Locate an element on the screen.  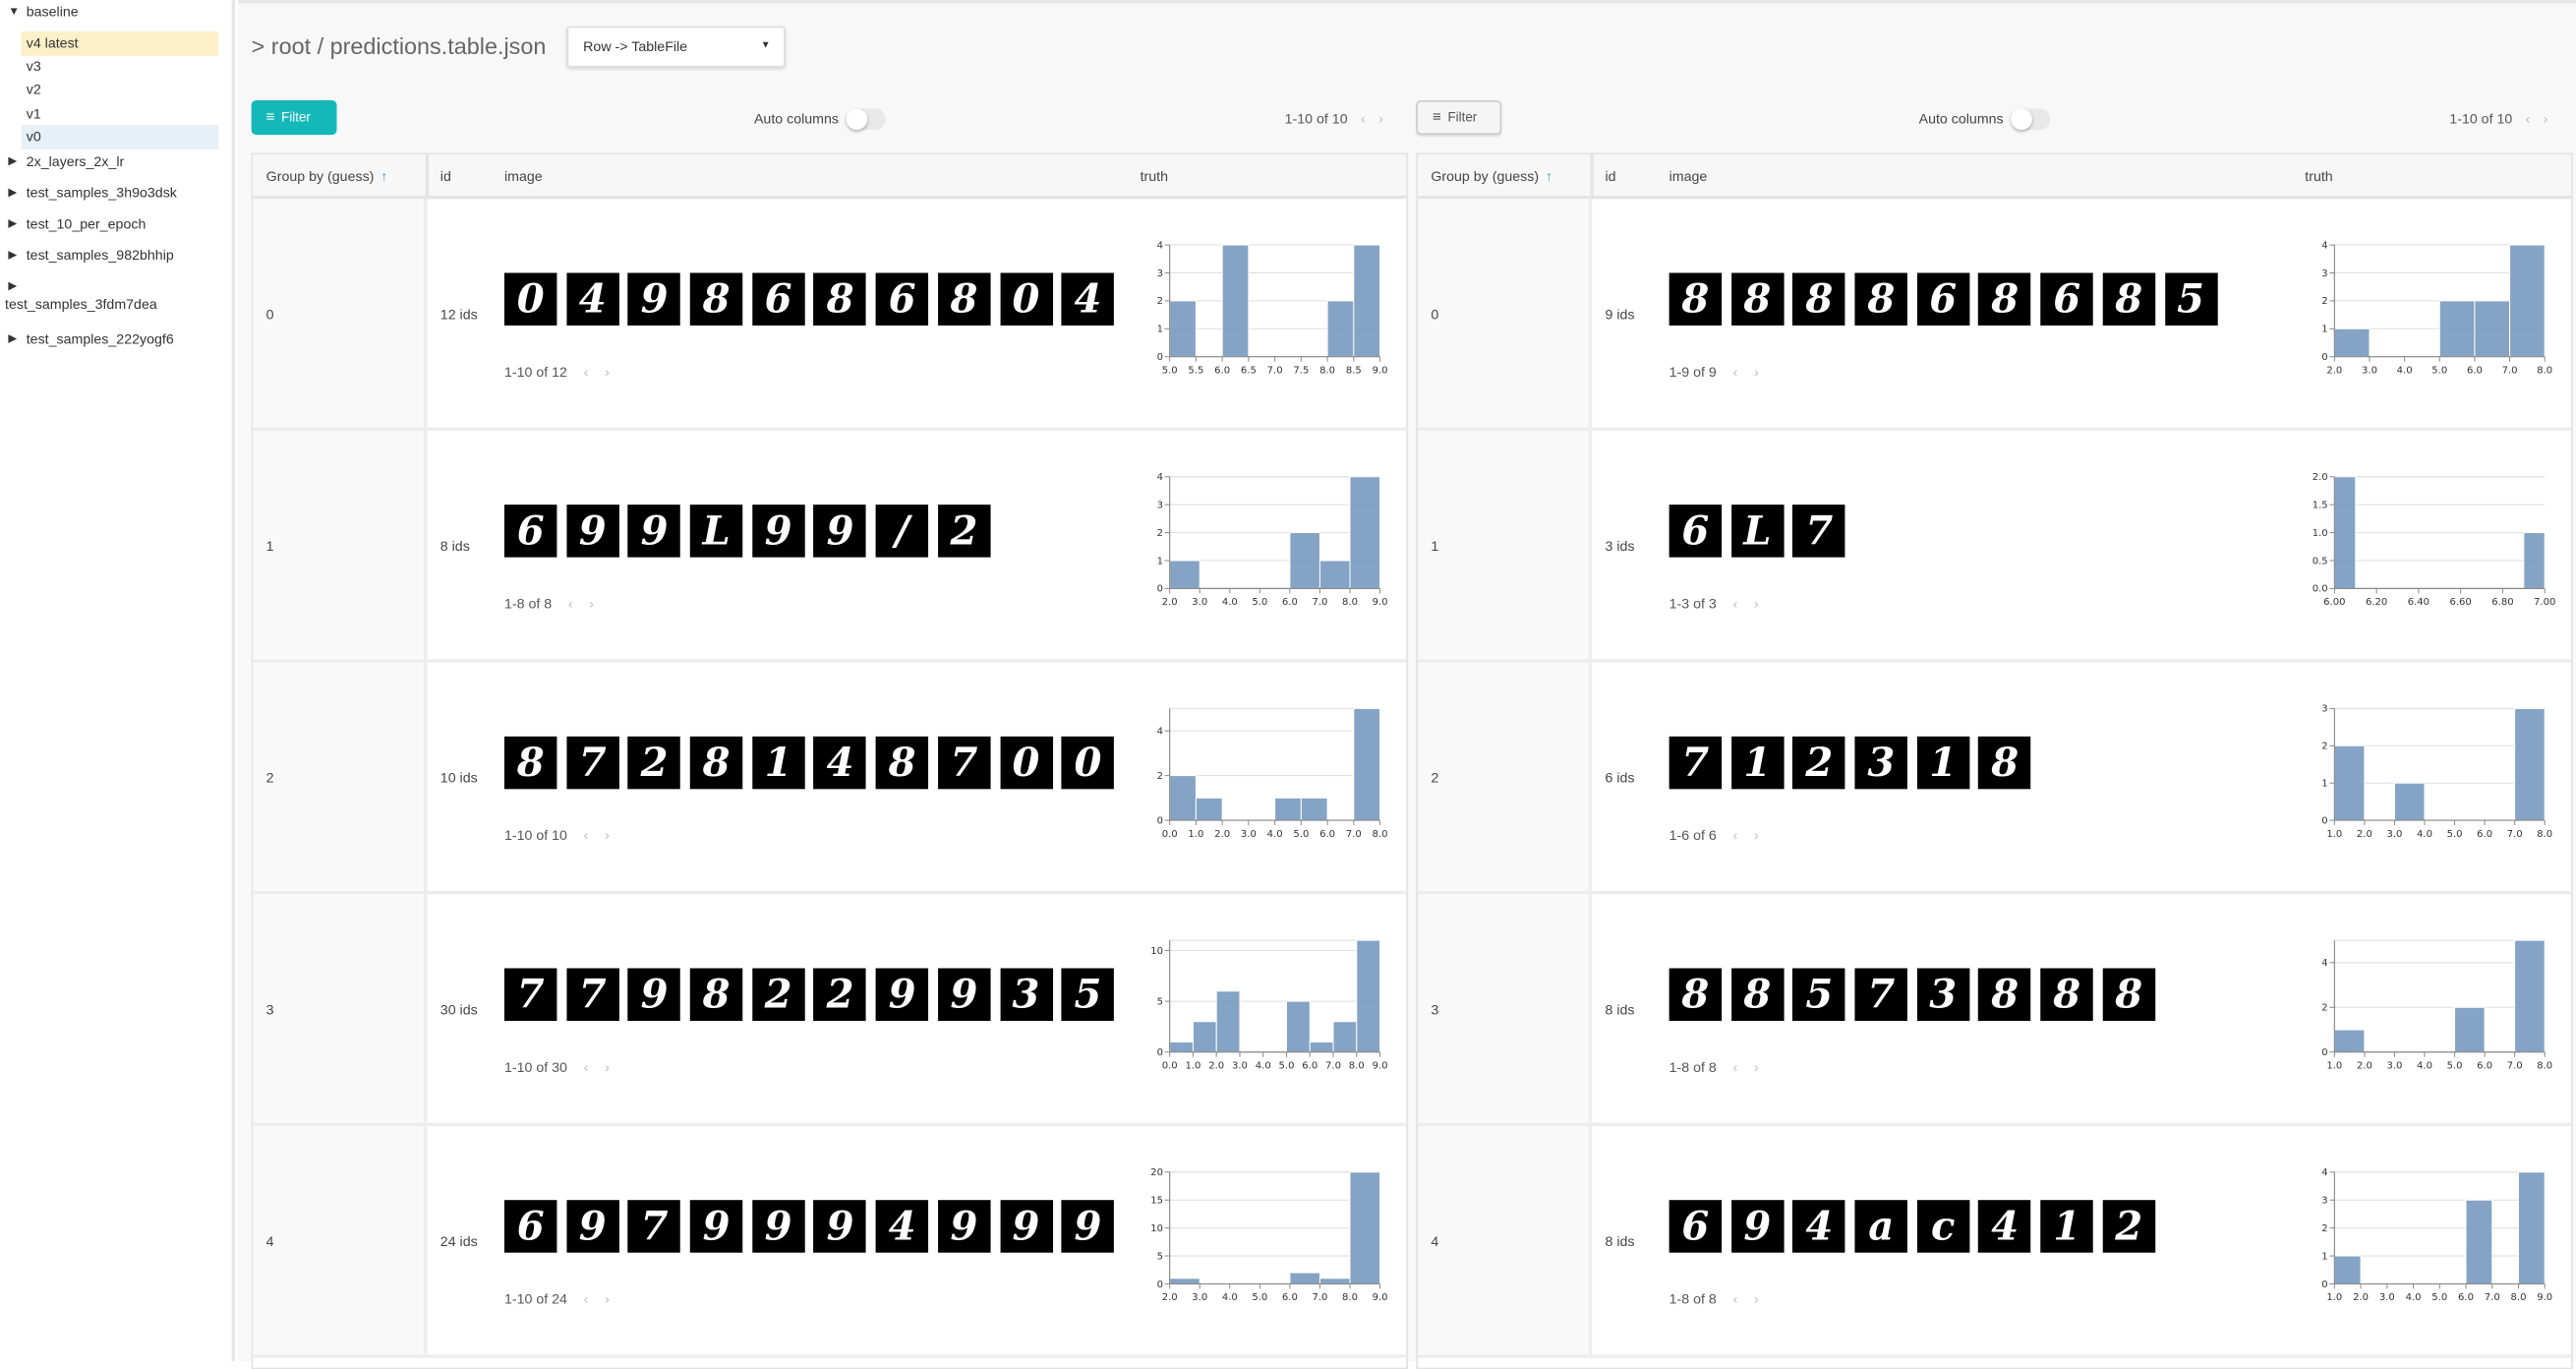
digit-thumbnail: L is located at coordinates (1757, 532).